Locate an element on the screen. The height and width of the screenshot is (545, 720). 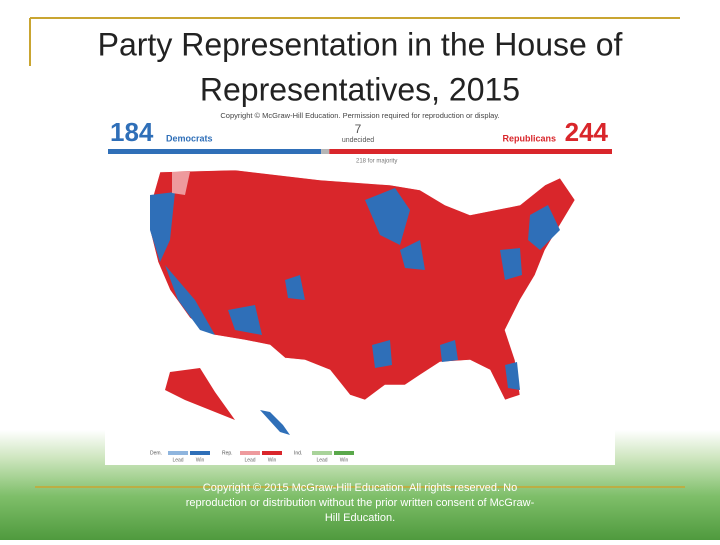
legend-party: Ind. is located at coordinates (298, 453).